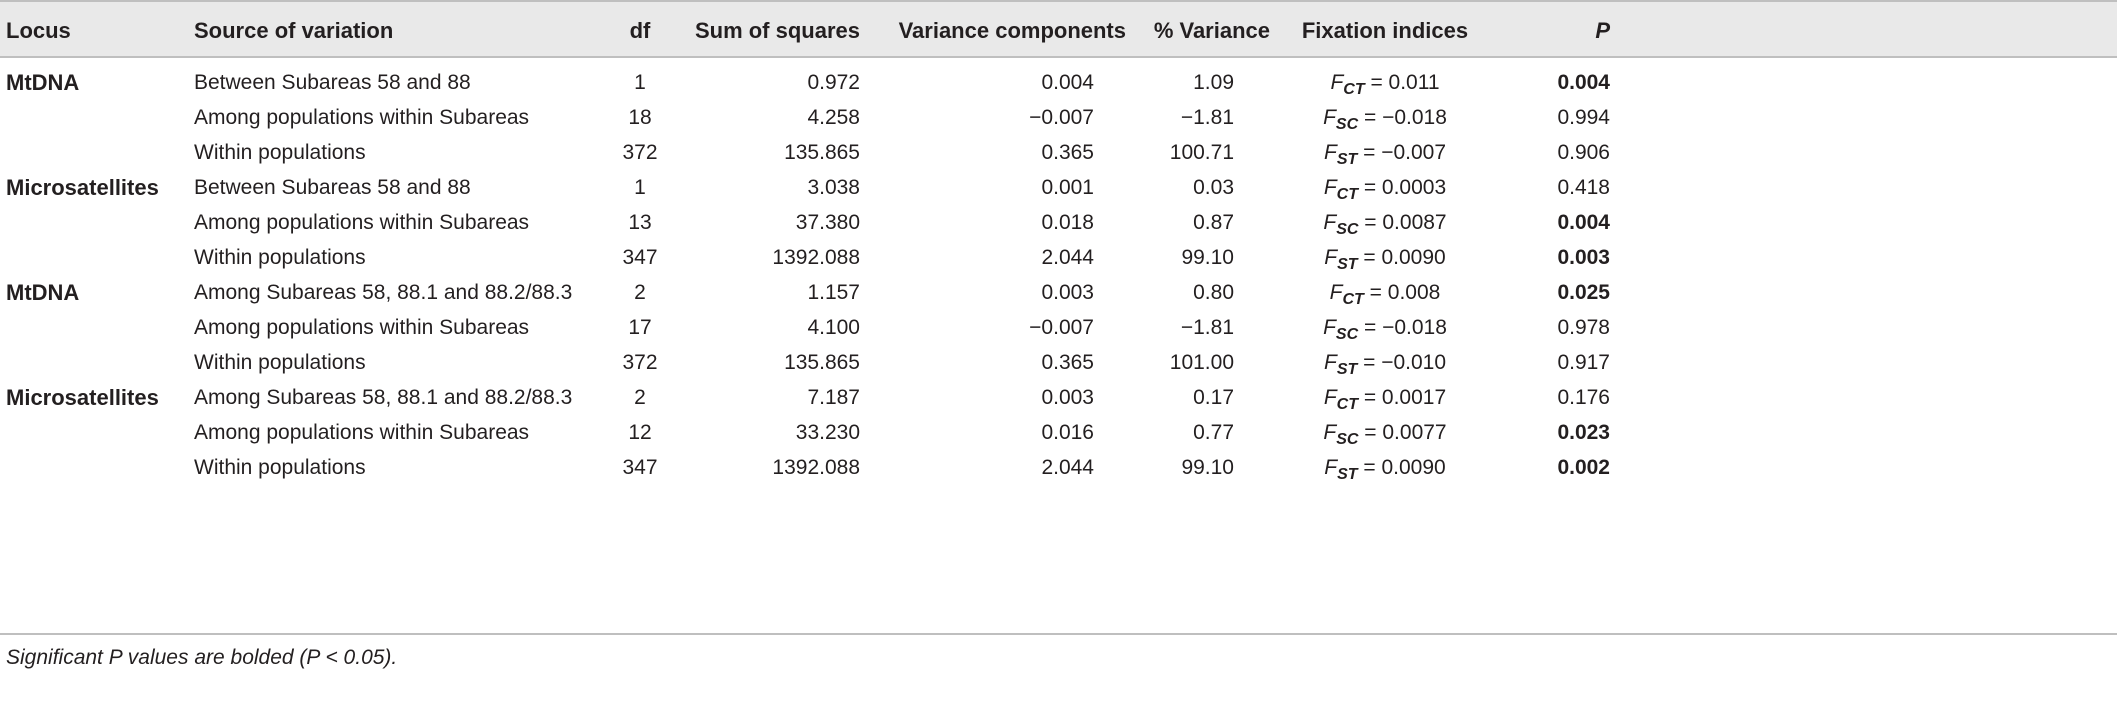  Describe the element at coordinates (1402, 292) in the screenshot. I see `fixation-value: = 0.008` at that location.